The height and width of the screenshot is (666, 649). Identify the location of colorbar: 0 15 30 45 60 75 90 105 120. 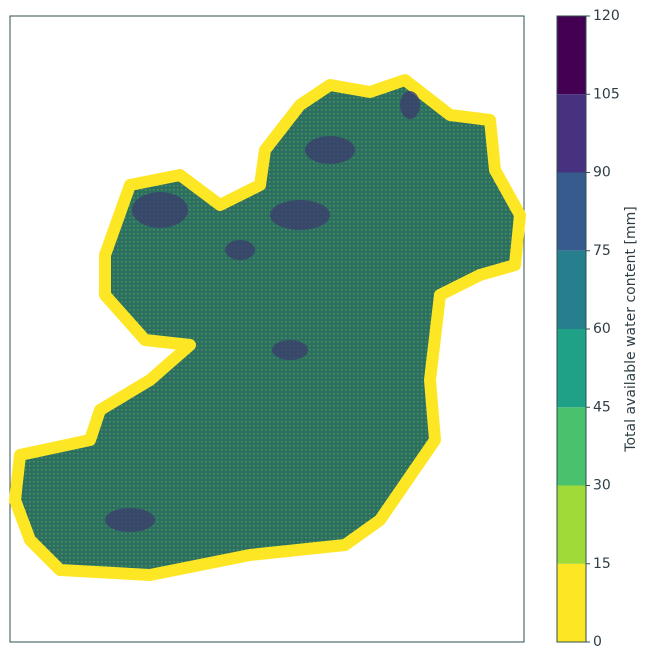
(588, 329).